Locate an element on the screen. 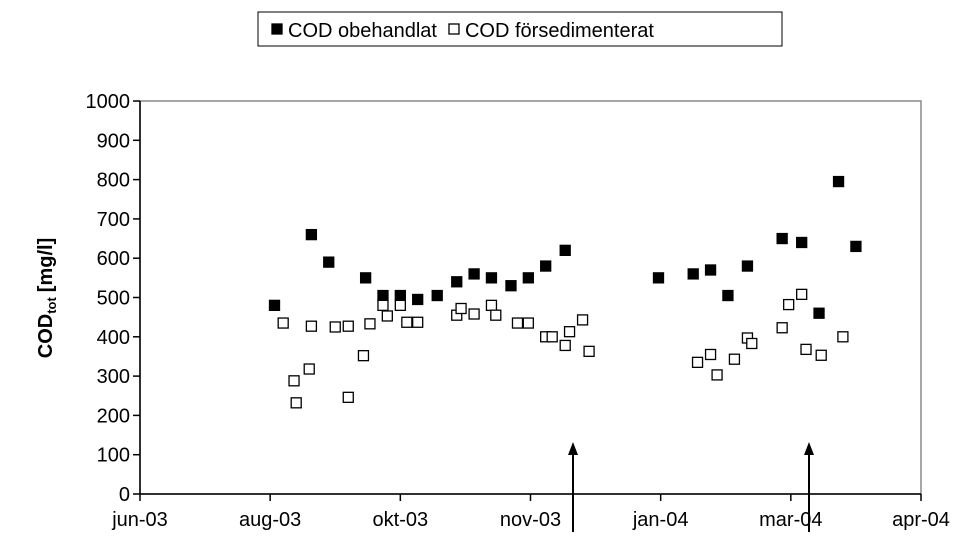 The image size is (960, 548). y-axis-label: CODtot [mg/l] is located at coordinates (47, 298).